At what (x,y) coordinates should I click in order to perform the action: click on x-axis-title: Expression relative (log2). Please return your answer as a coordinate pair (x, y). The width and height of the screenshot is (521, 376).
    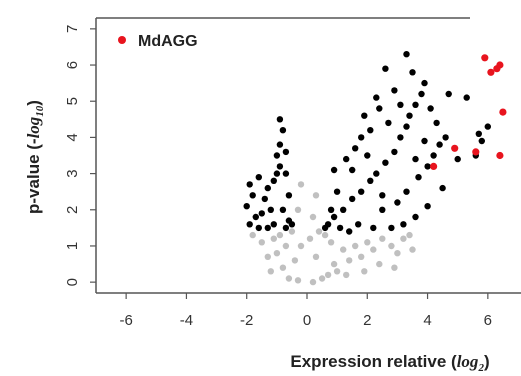
    Looking at the image, I should click on (389, 363).